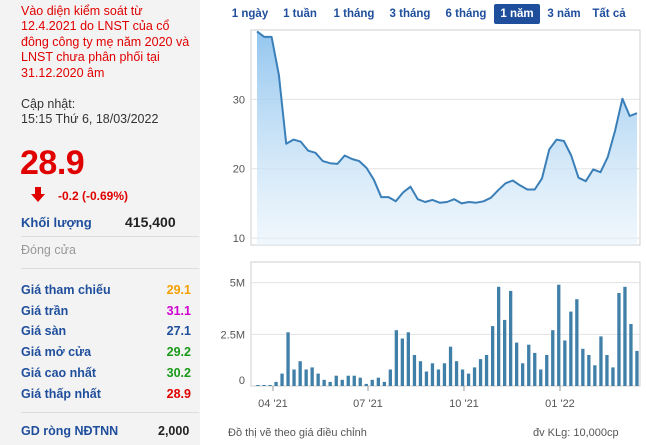  I want to click on foreign-net-value: 2,000, so click(174, 431).